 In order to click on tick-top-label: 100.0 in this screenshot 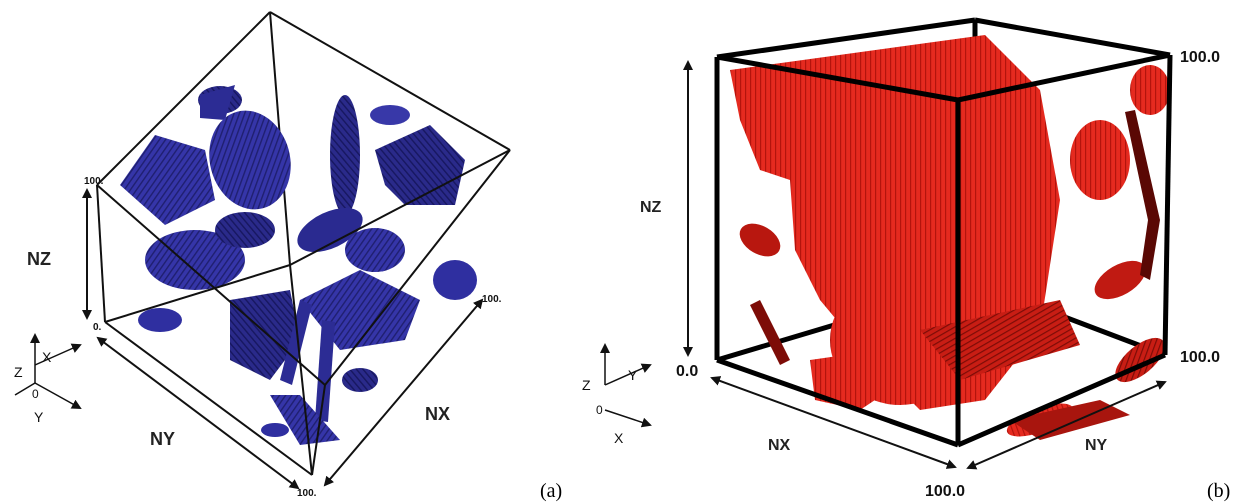, I will do `click(1200, 57)`.